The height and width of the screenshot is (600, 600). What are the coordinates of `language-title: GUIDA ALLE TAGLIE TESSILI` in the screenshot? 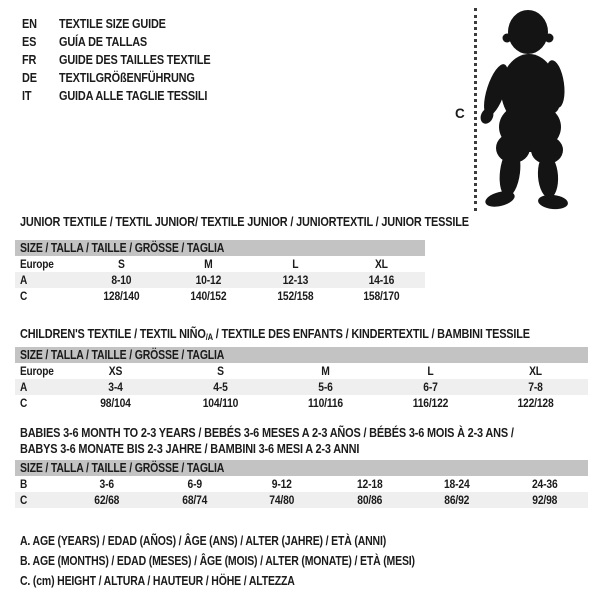 It's located at (133, 95).